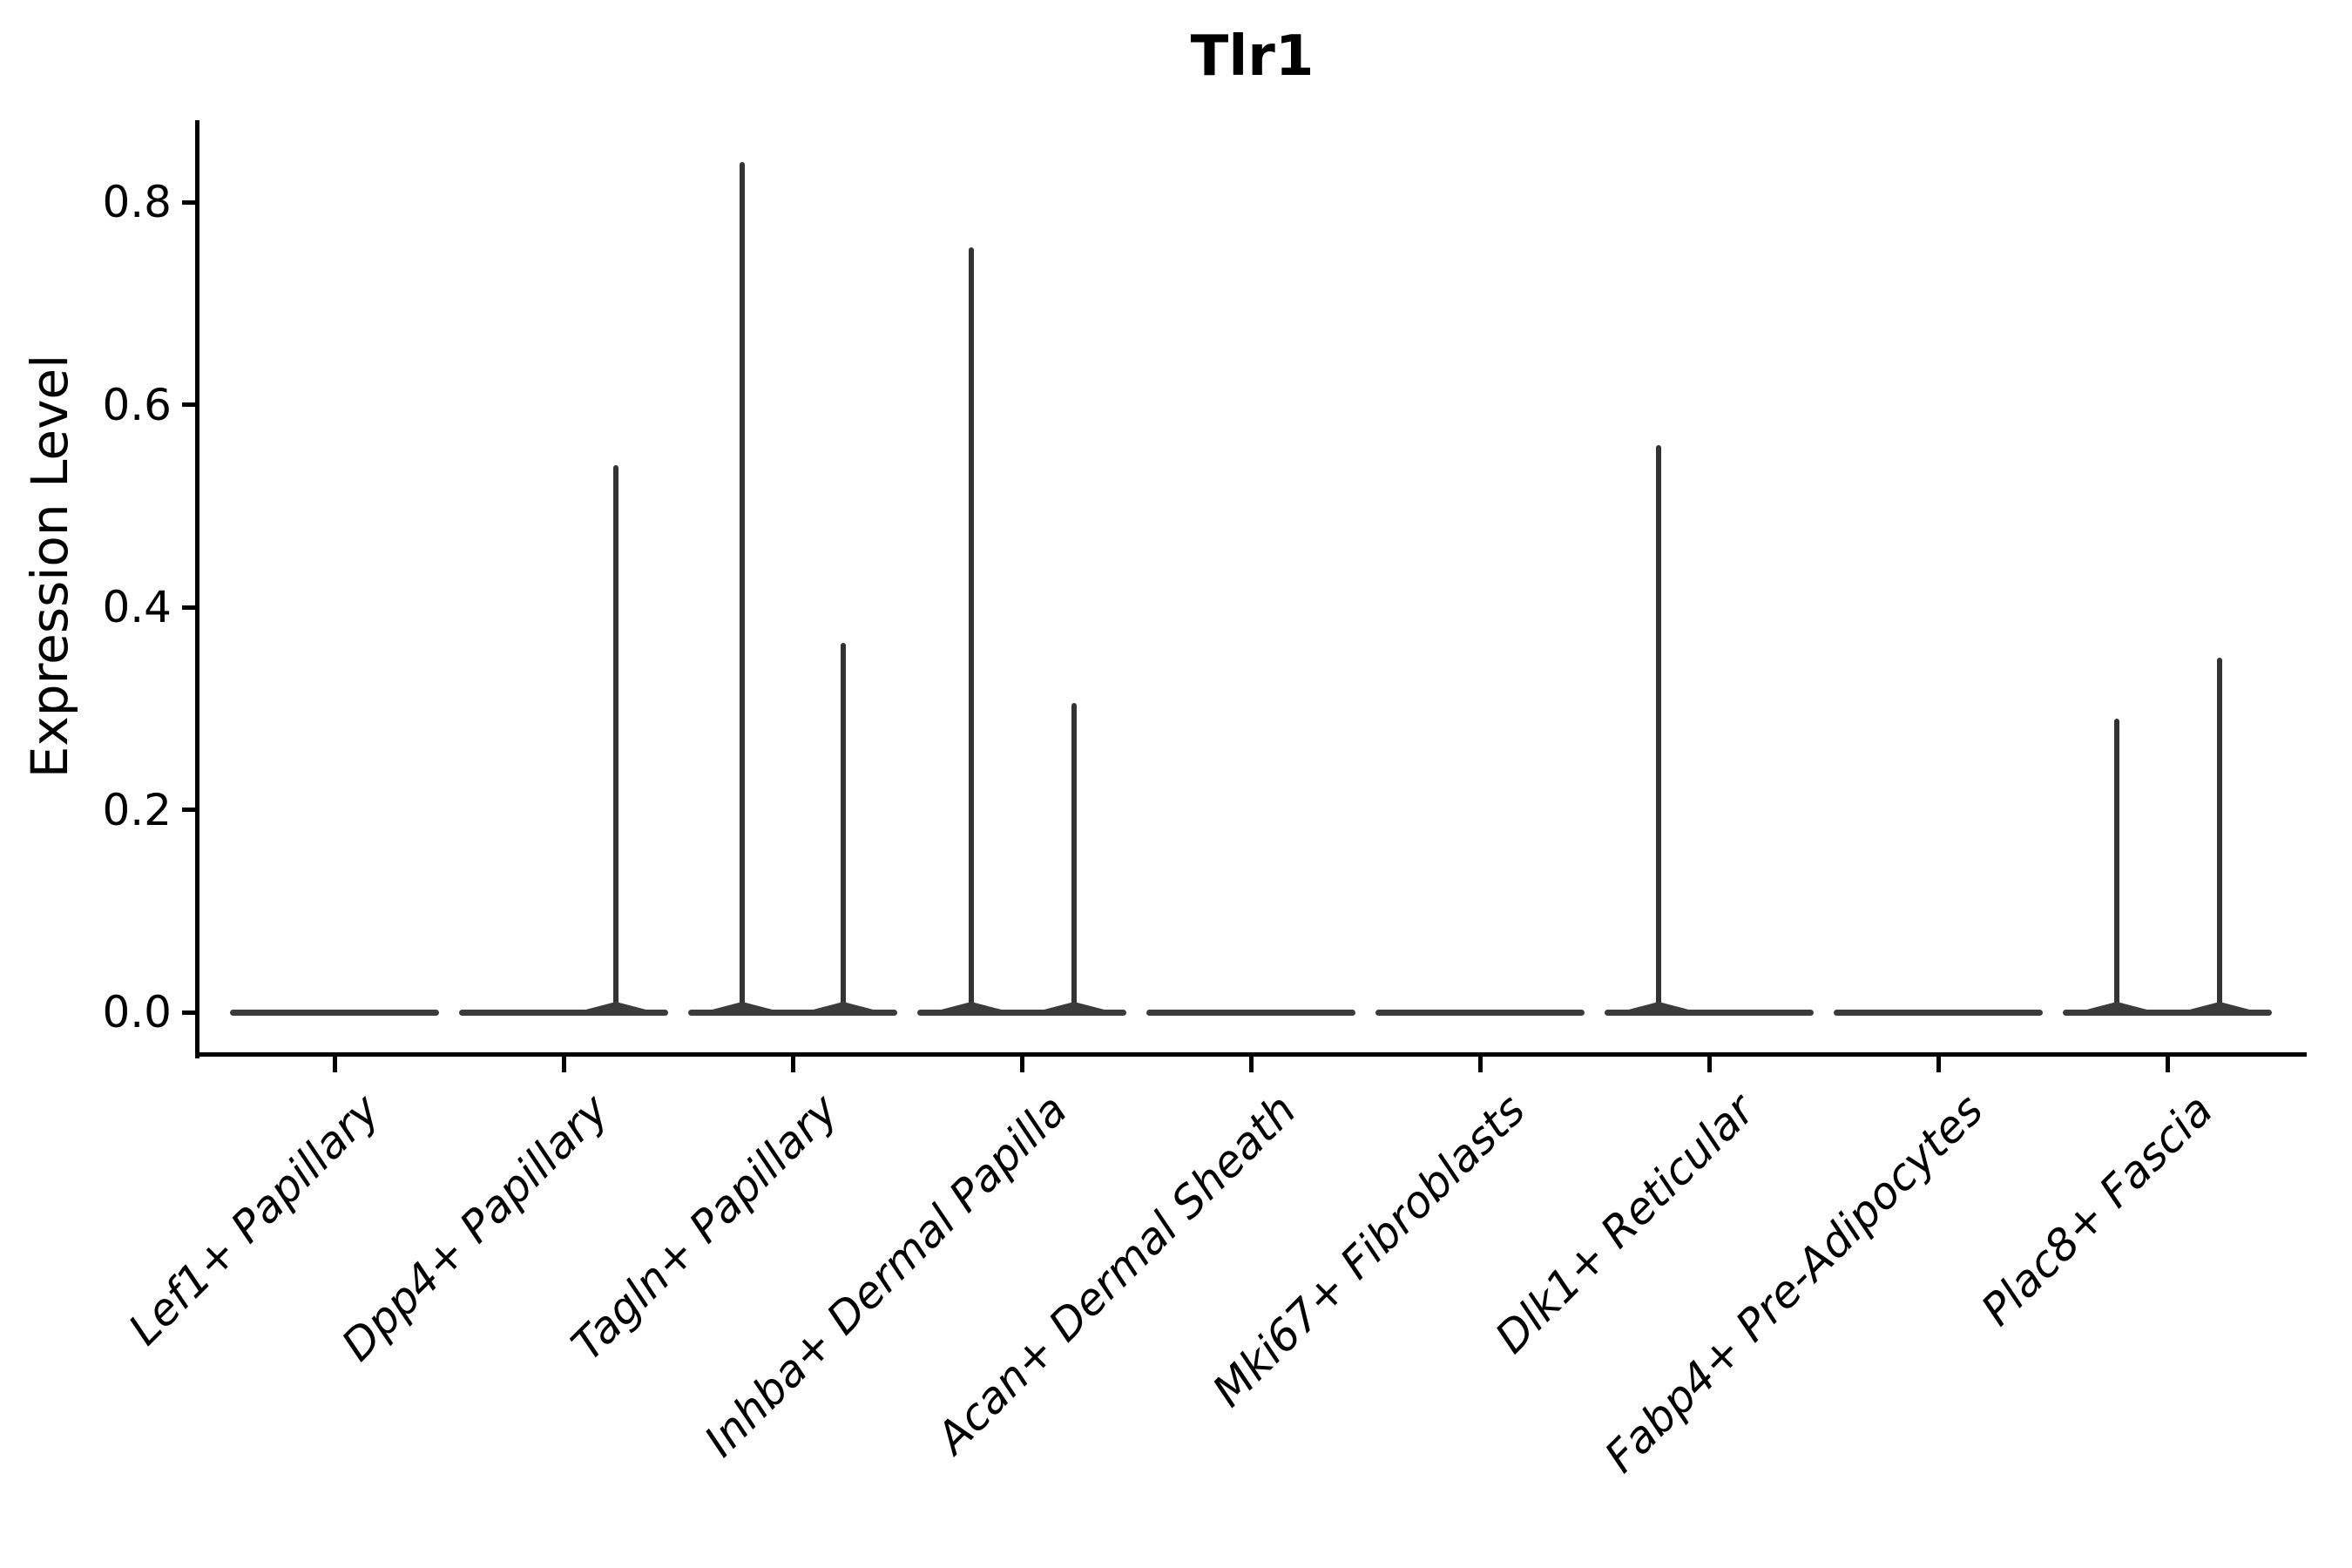 The width and height of the screenshot is (2352, 1568). I want to click on x-axis-spine, so click(1251, 1054).